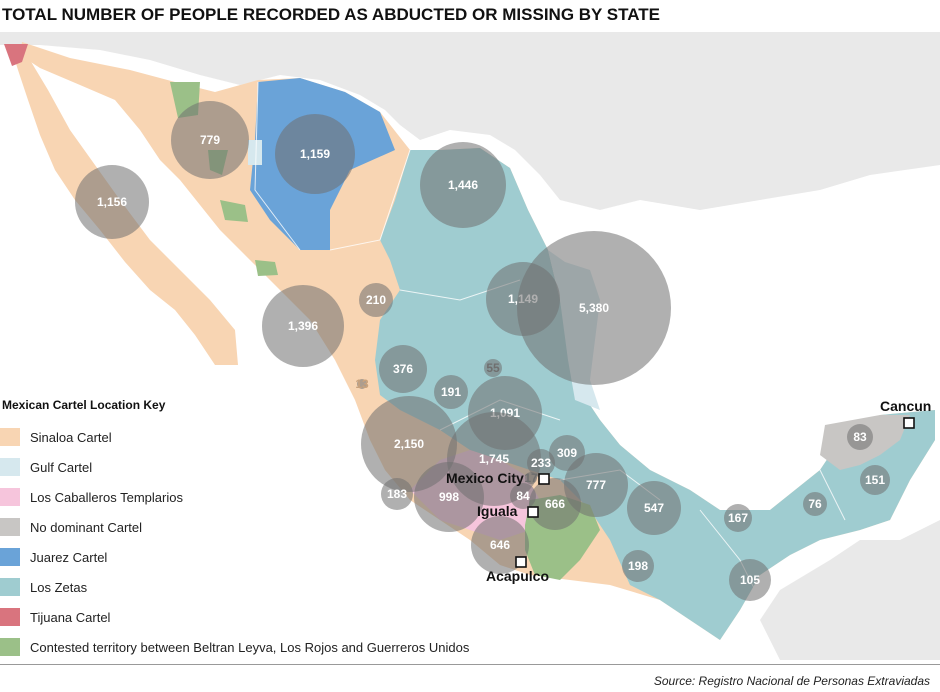 The image size is (940, 692). I want to click on legend-label: Gulf Cartel, so click(61, 467).